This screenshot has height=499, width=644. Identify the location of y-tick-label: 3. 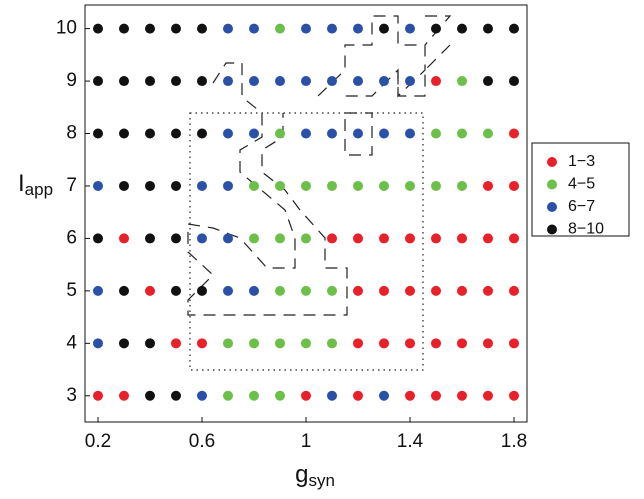
(71, 395).